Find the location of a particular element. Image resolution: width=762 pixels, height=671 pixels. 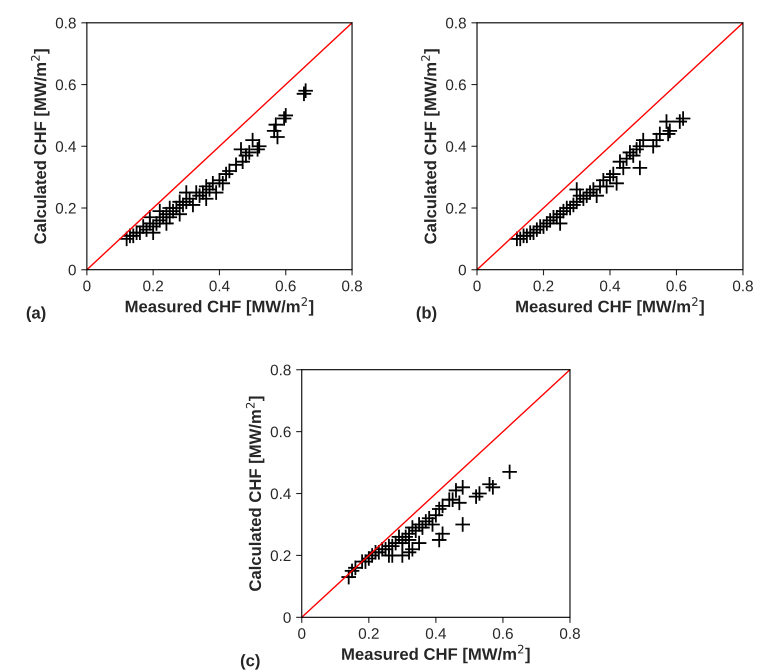

text: (c) is located at coordinates (250, 662).